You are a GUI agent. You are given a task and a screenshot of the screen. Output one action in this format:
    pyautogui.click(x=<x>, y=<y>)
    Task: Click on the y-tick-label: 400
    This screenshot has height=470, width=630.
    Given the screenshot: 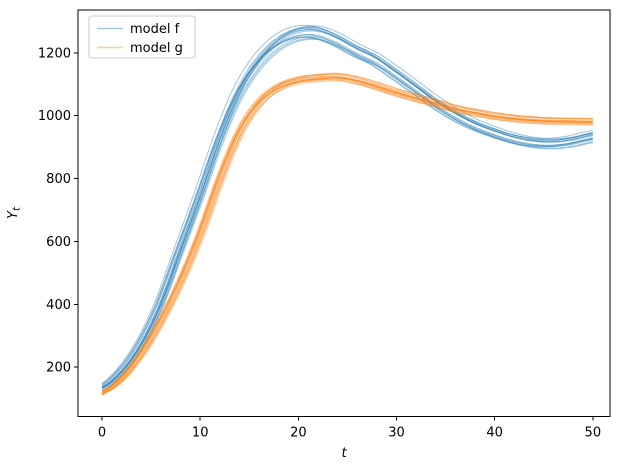 What is the action you would take?
    pyautogui.click(x=58, y=305)
    